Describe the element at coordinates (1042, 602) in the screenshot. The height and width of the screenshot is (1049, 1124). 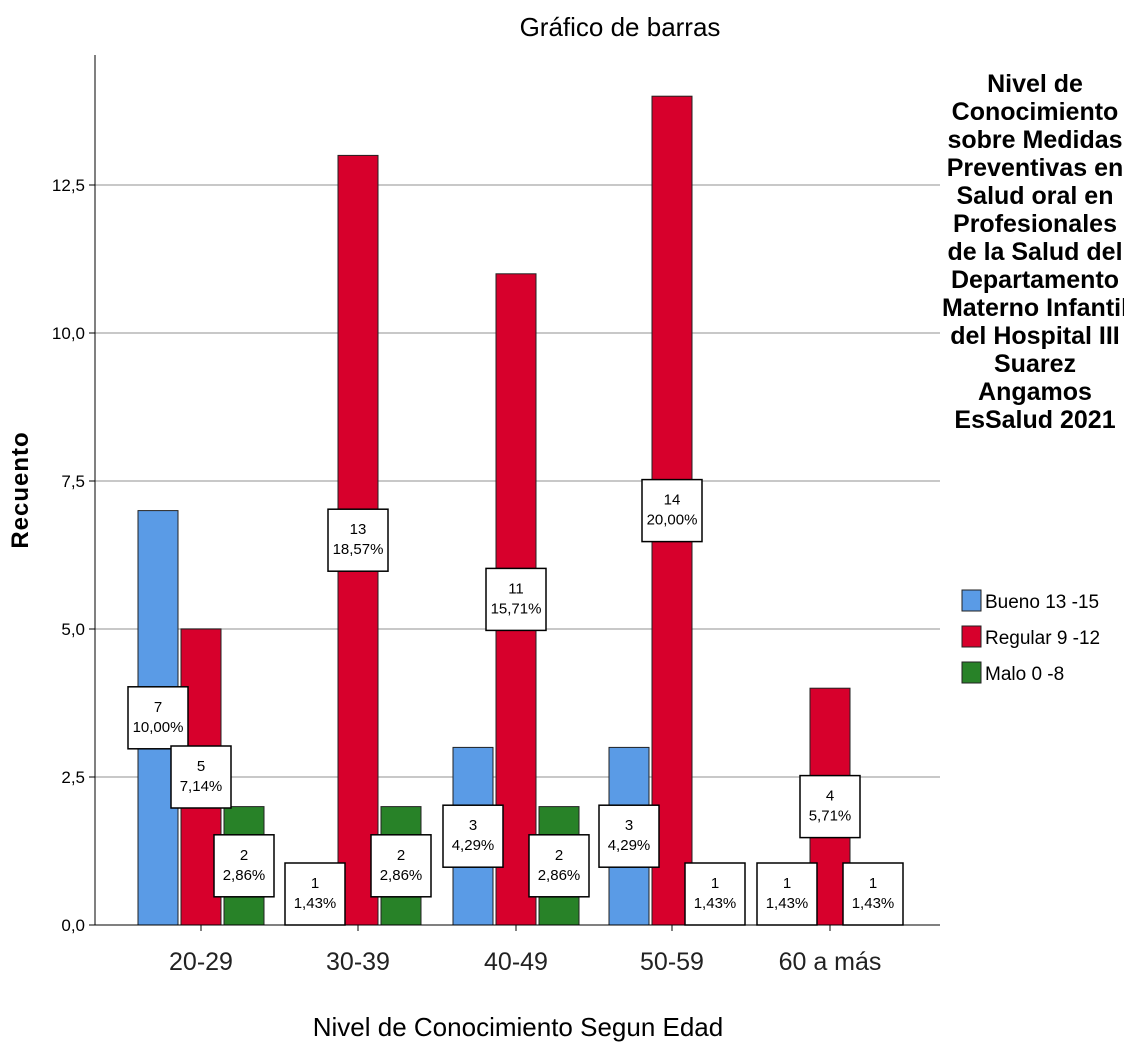
I see `legend-entry-label: Bueno 13 -15` at that location.